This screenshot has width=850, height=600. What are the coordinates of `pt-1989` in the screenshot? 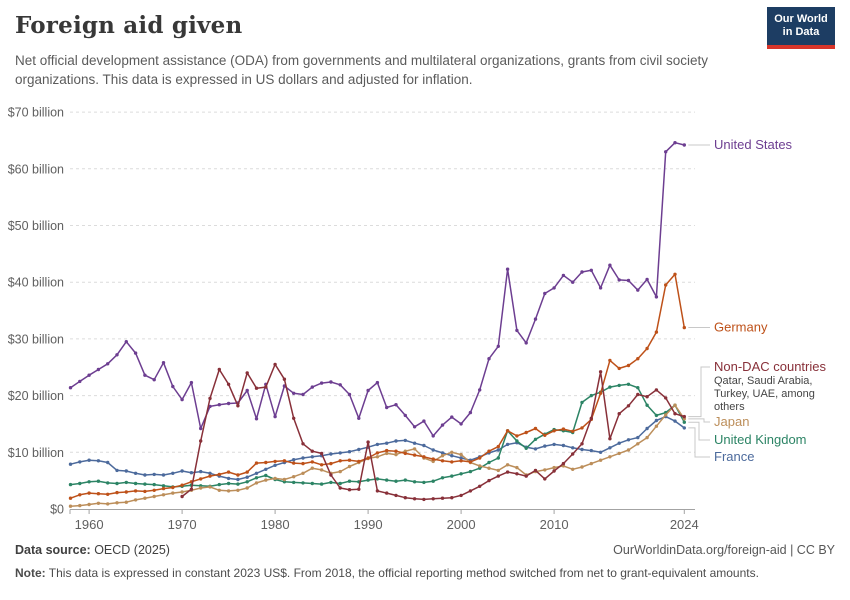 It's located at (359, 418).